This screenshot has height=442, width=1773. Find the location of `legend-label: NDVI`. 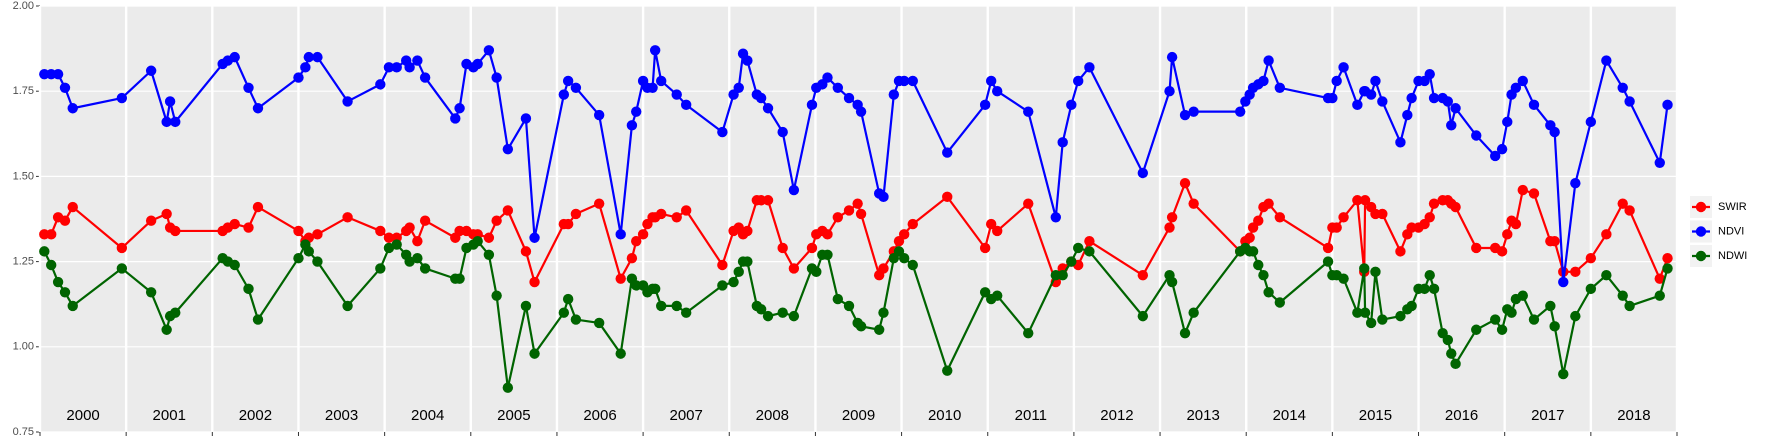

legend-label: NDVI is located at coordinates (1731, 231).